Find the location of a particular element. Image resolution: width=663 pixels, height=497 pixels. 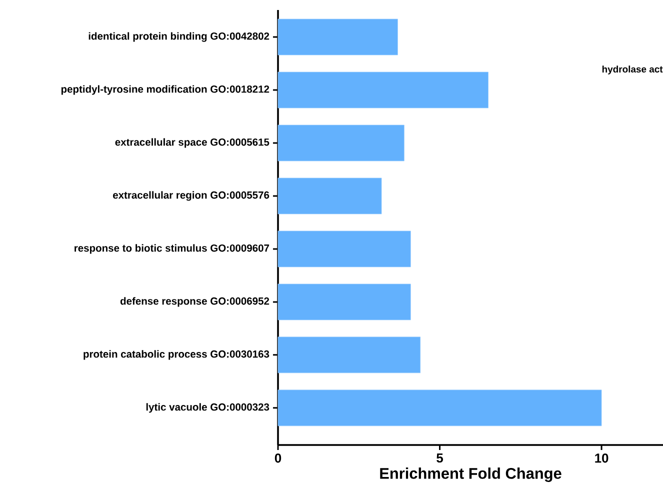

x-tick-label: 0 is located at coordinates (278, 458).